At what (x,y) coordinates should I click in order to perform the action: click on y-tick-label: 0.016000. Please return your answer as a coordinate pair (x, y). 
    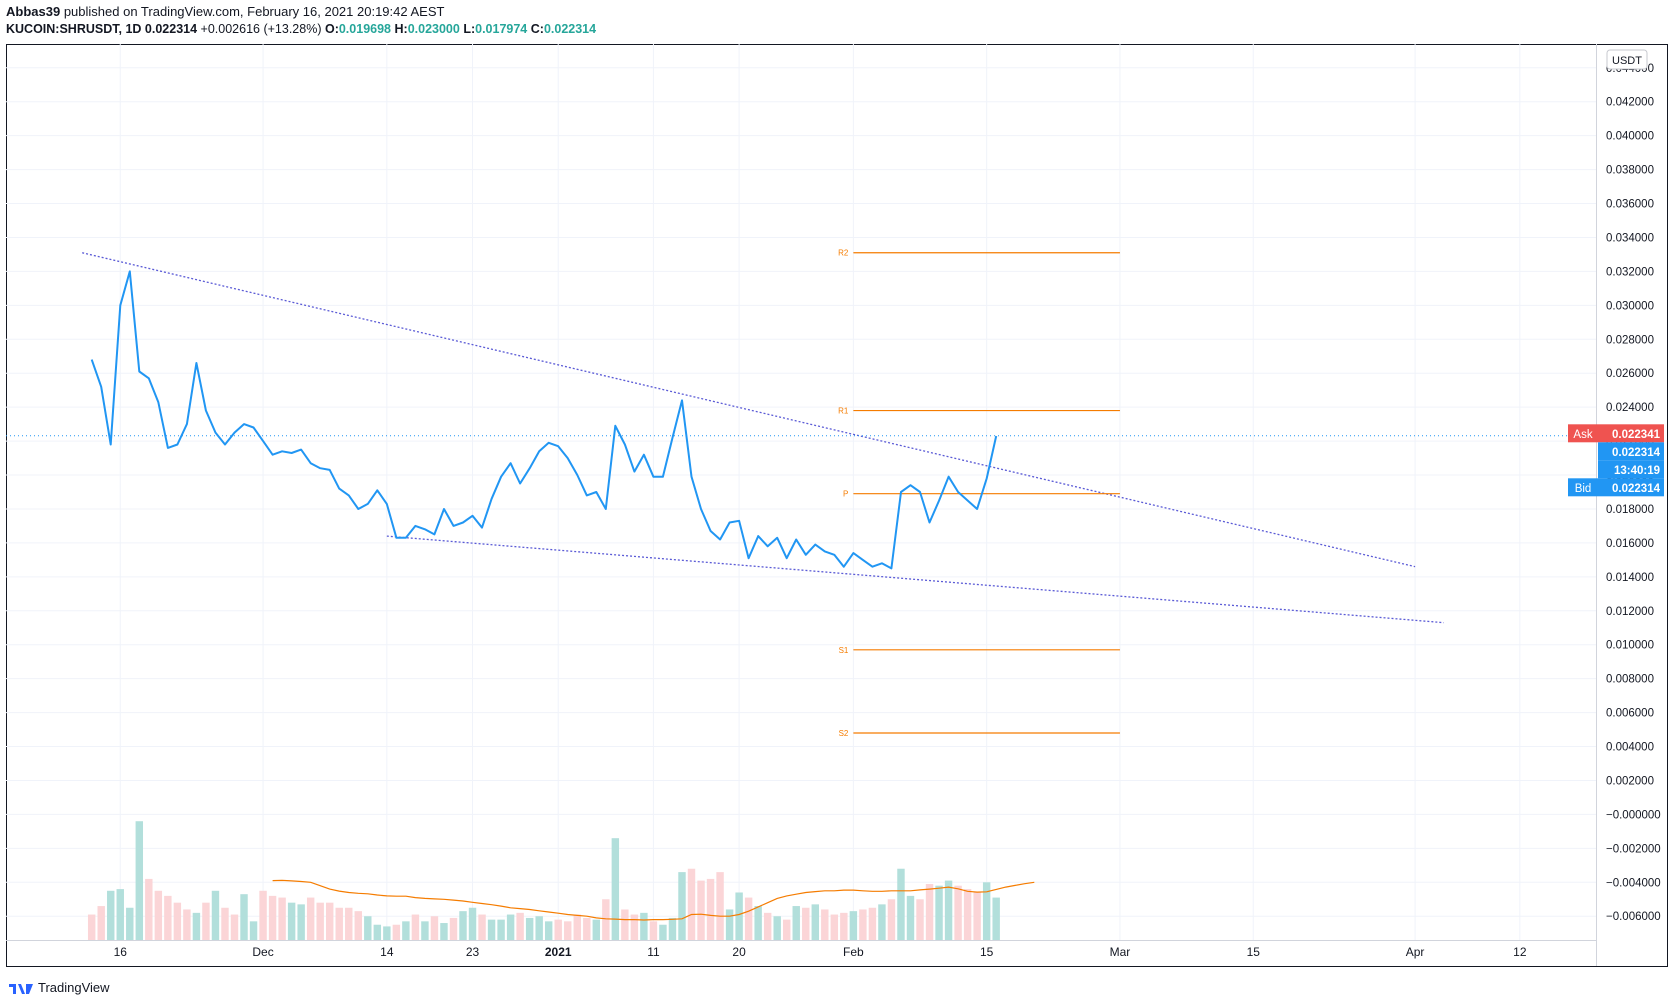
    Looking at the image, I should click on (1630, 544).